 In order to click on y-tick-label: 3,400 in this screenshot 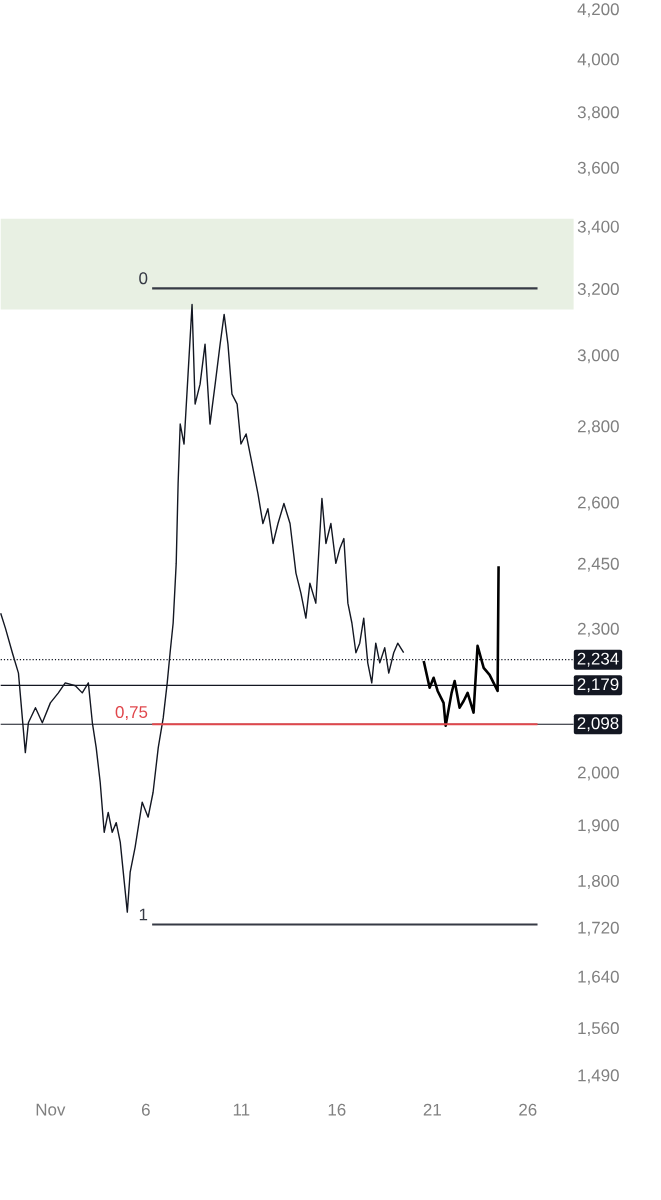, I will do `click(598, 227)`.